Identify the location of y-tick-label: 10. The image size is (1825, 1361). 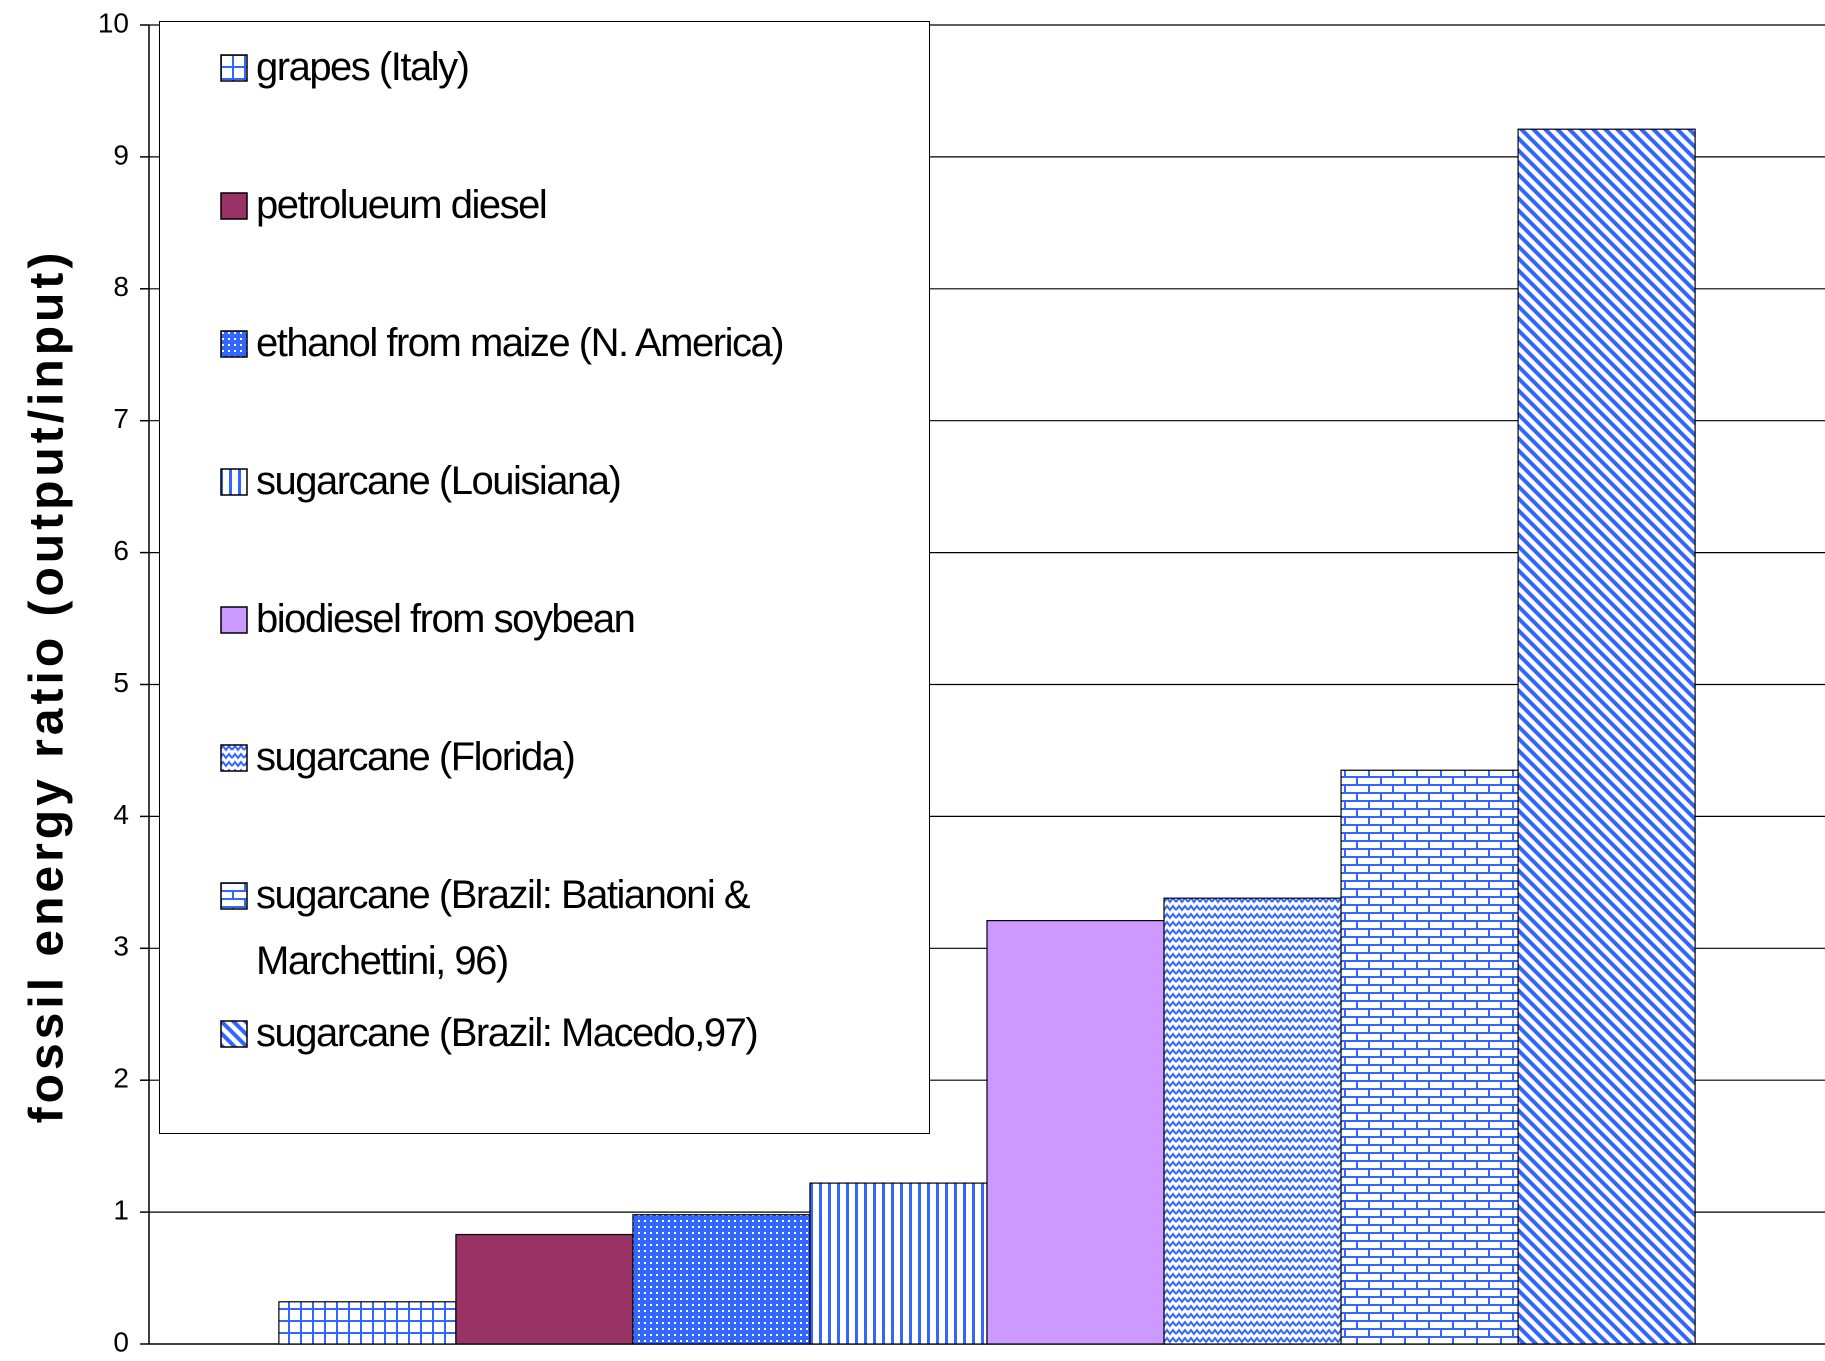
(113, 22).